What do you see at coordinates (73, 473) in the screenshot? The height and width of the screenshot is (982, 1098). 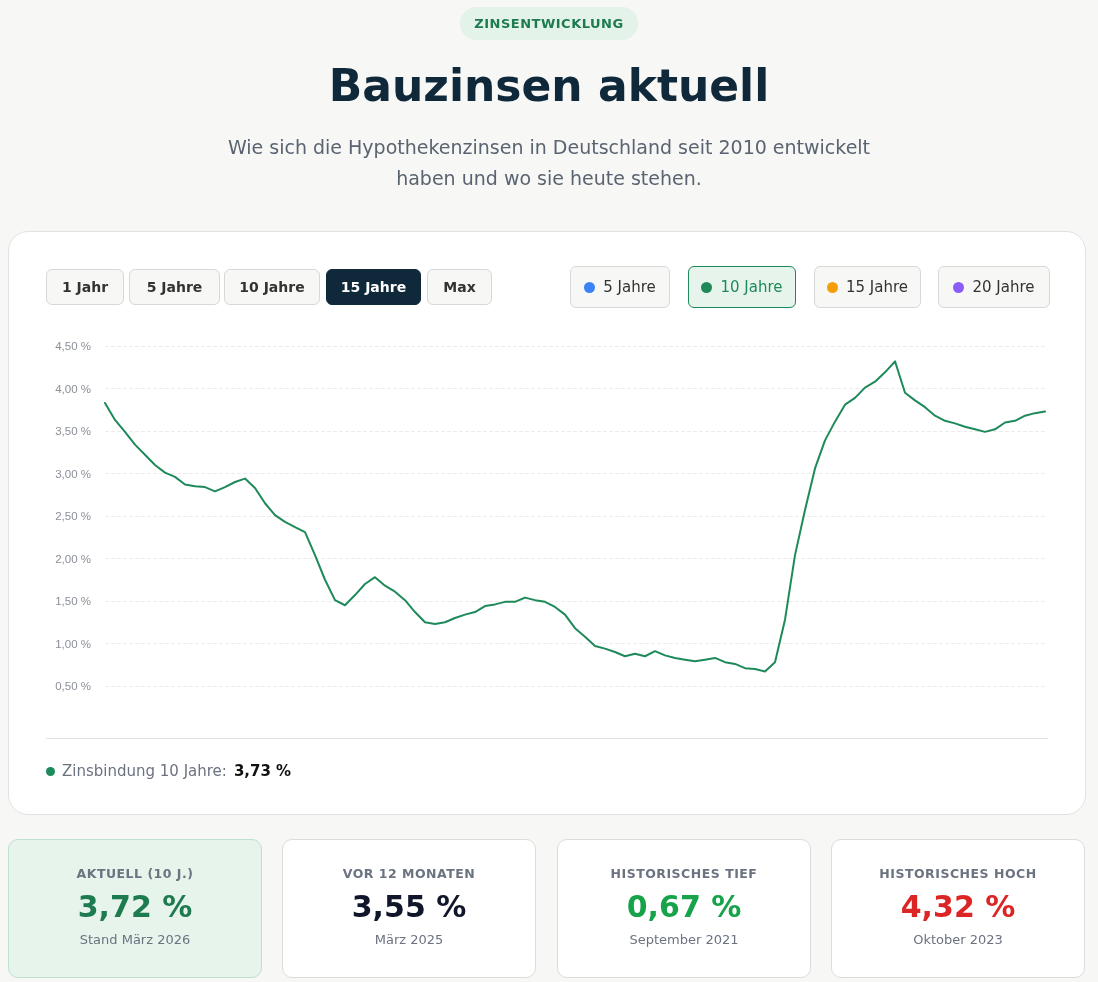 I see `y-tick-label: 3,00 %` at bounding box center [73, 473].